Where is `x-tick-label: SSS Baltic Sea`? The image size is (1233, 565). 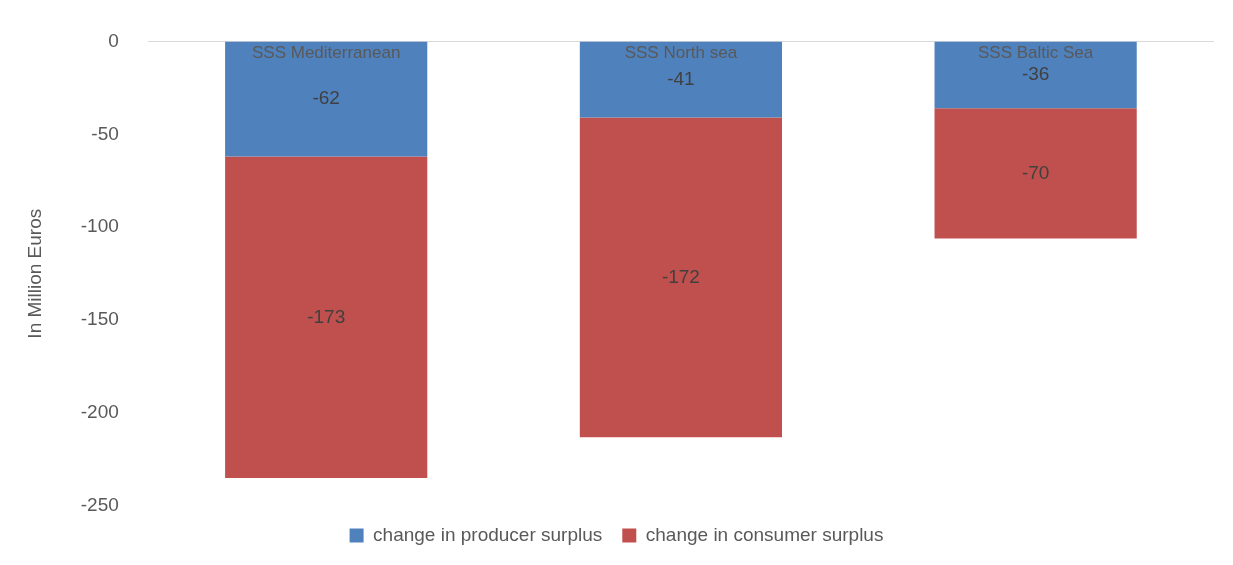 x-tick-label: SSS Baltic Sea is located at coordinates (1036, 53).